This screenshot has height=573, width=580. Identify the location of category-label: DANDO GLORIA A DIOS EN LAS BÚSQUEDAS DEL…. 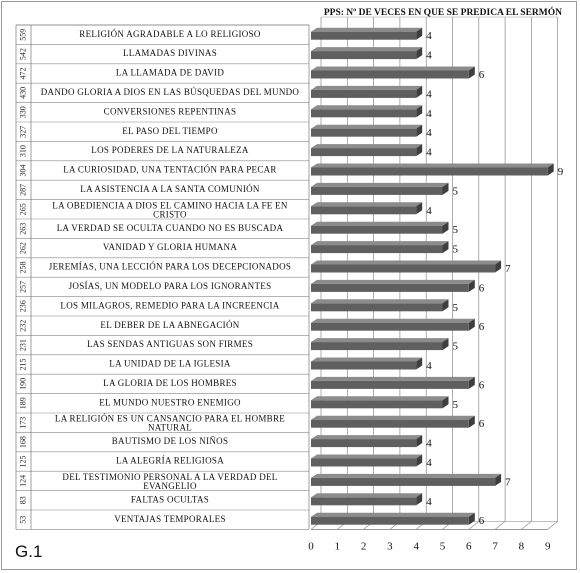
(170, 92).